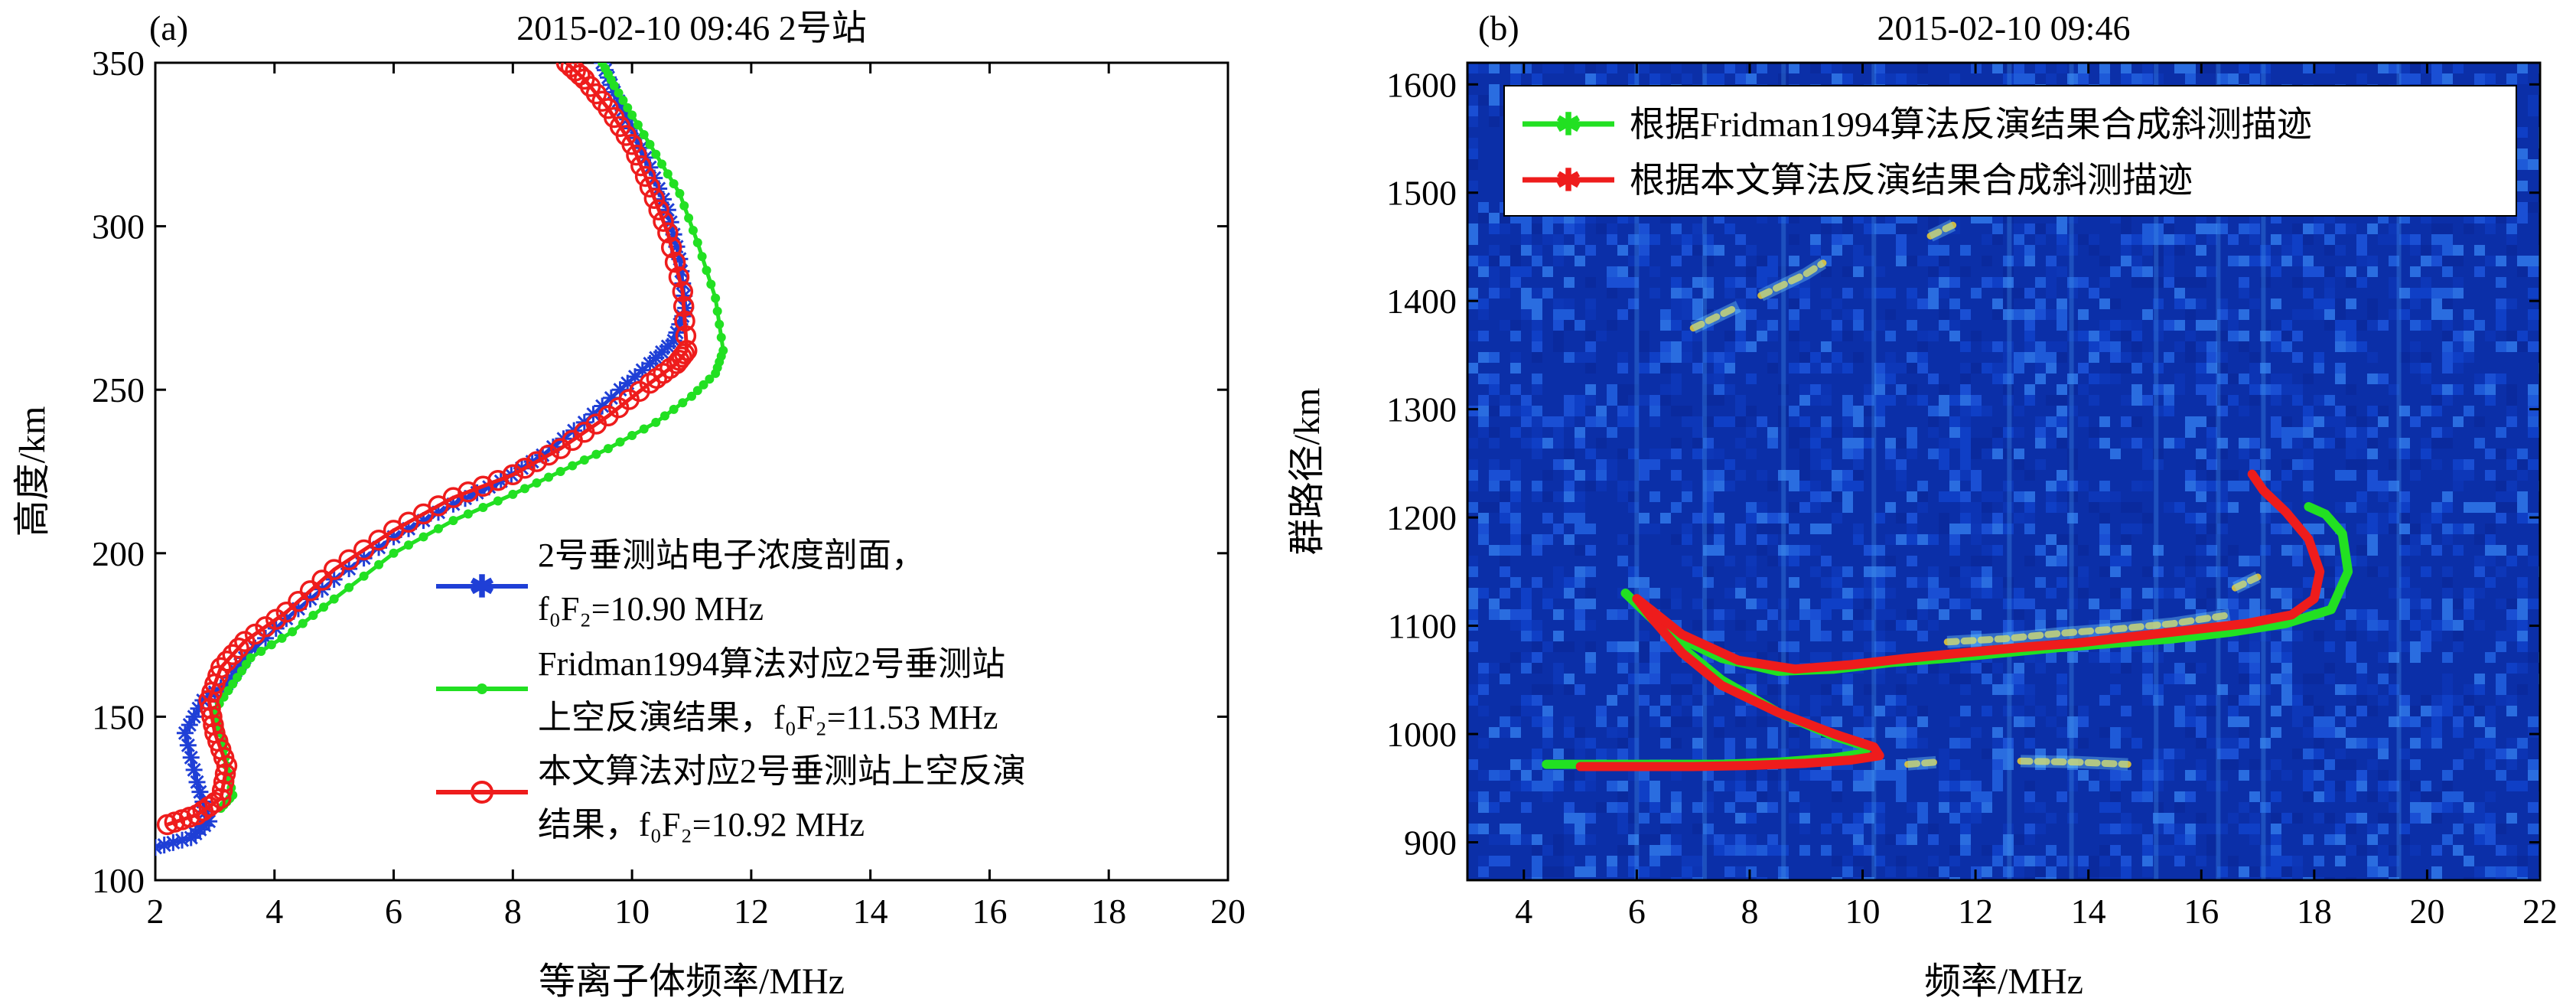 The height and width of the screenshot is (1008, 2576). What do you see at coordinates (772, 664) in the screenshot?
I see `legend-text-green-line1: Fridman1994算法对应2号垂测站` at bounding box center [772, 664].